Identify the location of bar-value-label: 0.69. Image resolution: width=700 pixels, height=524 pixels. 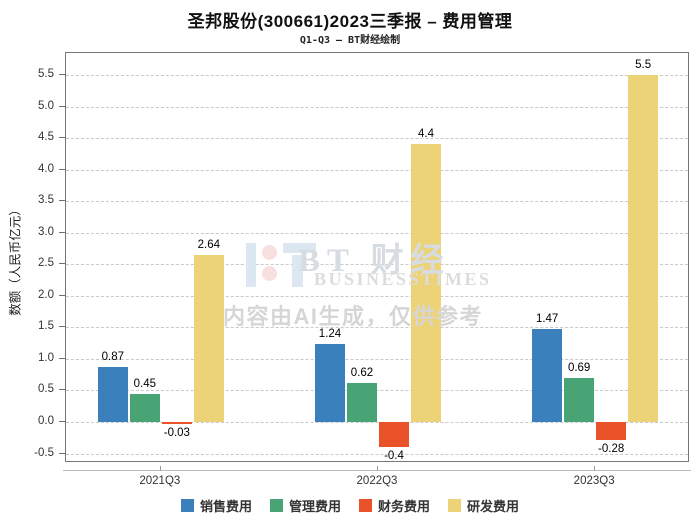
(579, 368).